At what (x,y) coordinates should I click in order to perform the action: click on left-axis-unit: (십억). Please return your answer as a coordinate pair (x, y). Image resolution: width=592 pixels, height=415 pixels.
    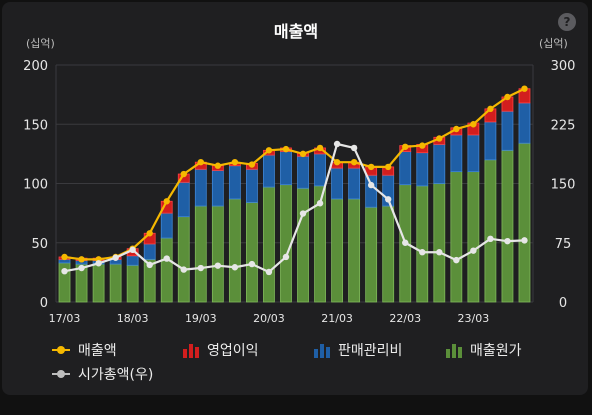
    Looking at the image, I should click on (40, 43).